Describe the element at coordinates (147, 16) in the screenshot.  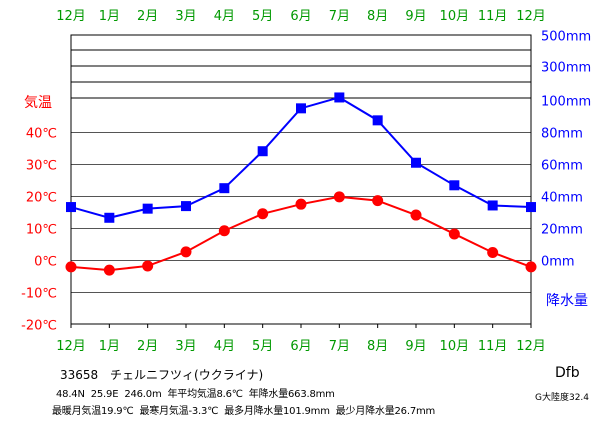
I see `month-label-top: 2月` at that location.